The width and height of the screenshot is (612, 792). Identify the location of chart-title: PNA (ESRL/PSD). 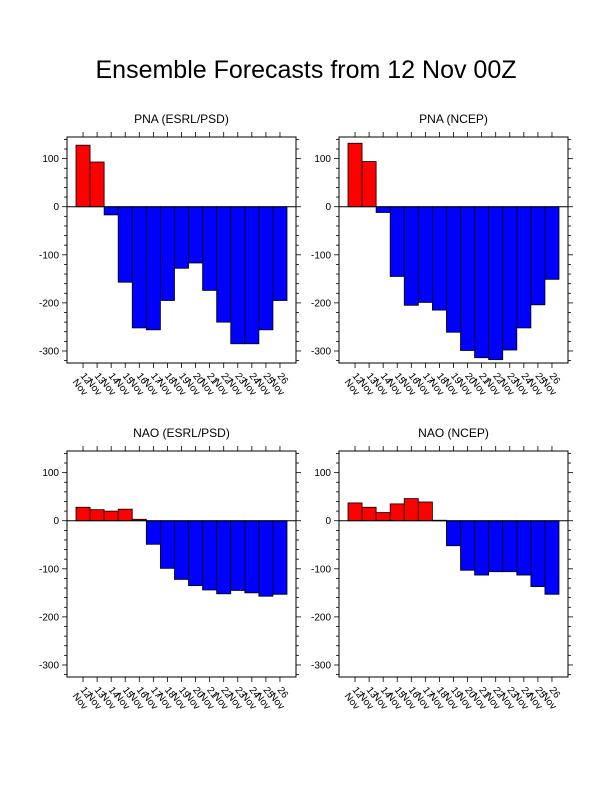
(181, 119).